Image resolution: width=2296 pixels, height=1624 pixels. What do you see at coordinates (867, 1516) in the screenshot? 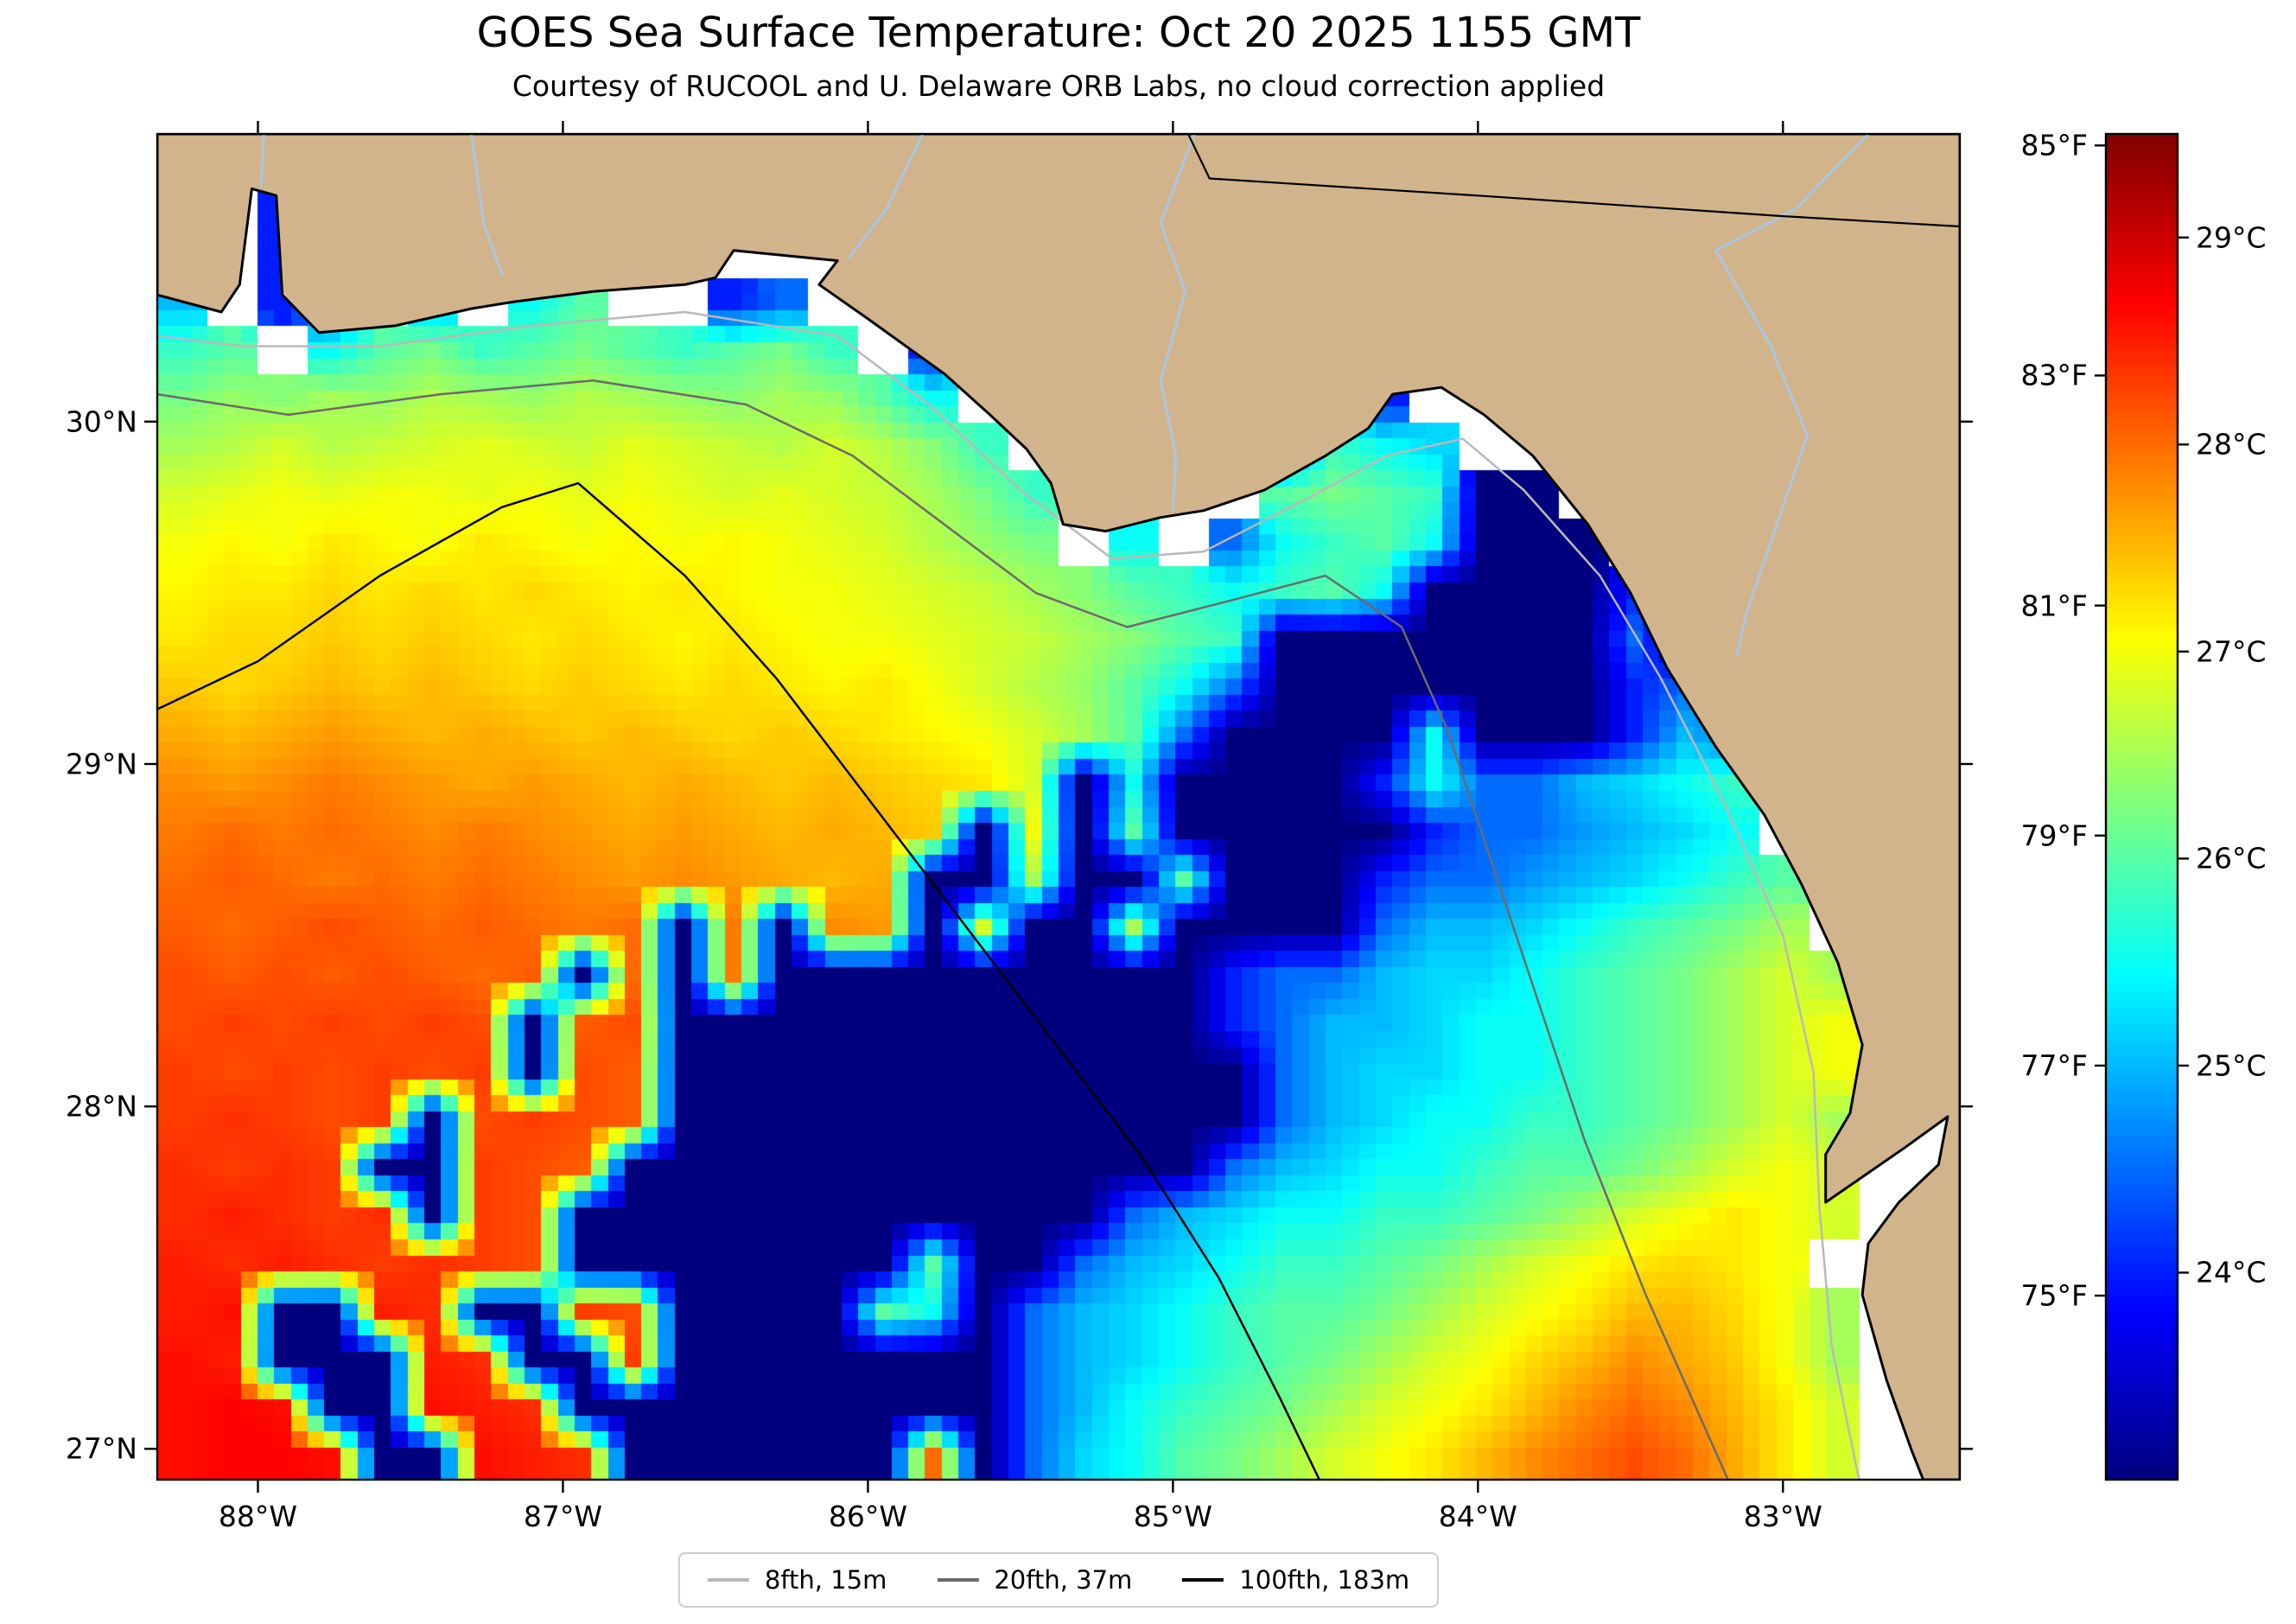
I see `x-tick-label: 86°W` at bounding box center [867, 1516].